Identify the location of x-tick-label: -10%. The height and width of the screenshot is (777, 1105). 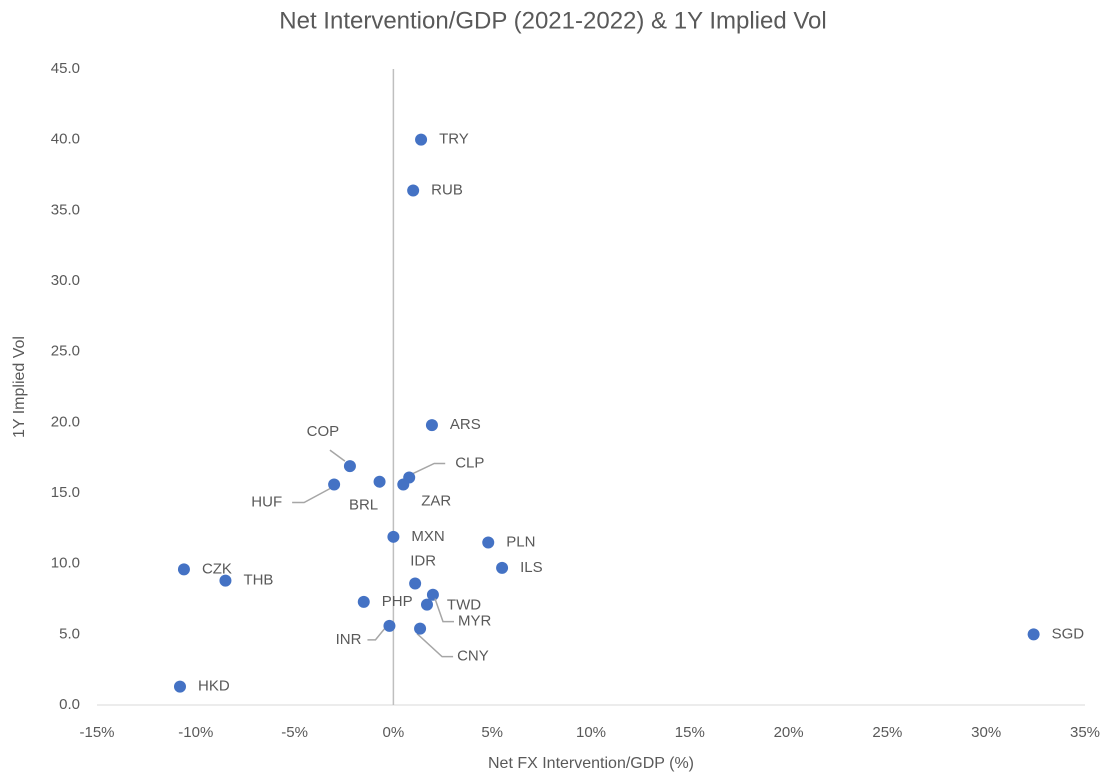
(195, 732).